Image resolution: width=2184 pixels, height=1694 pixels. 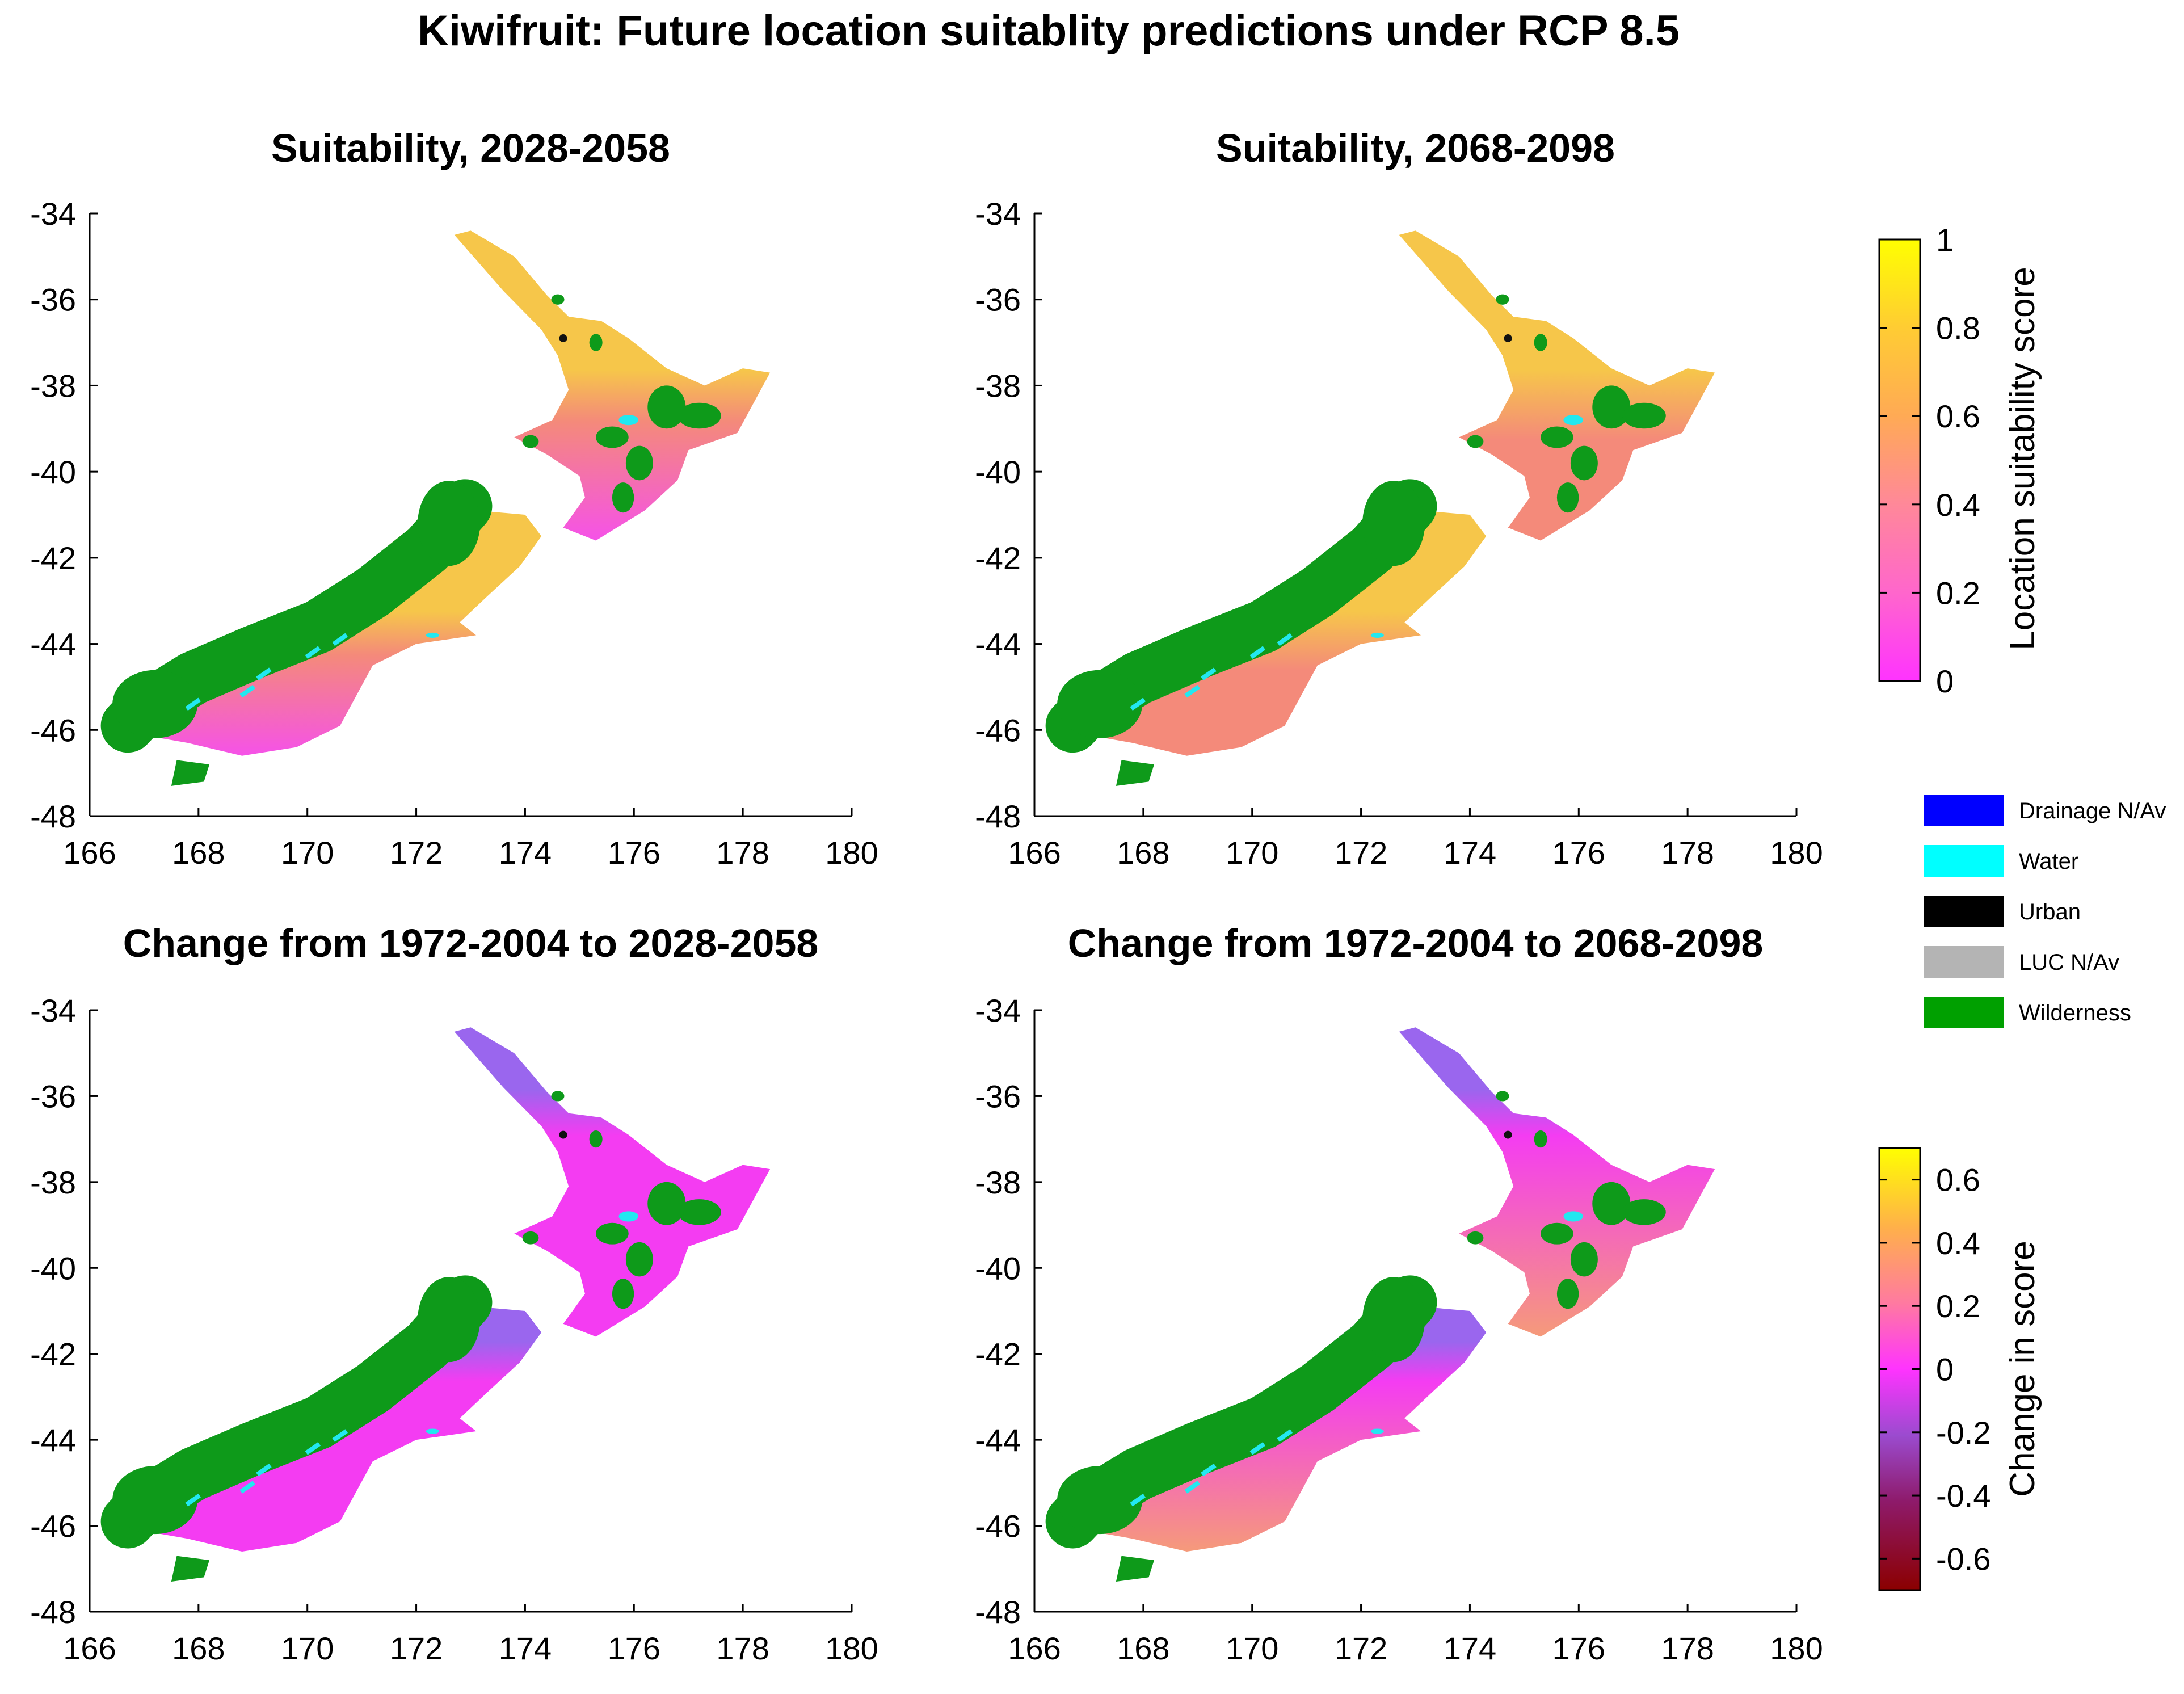 I want to click on legend-label: LUC N/Av, so click(x=2069, y=962).